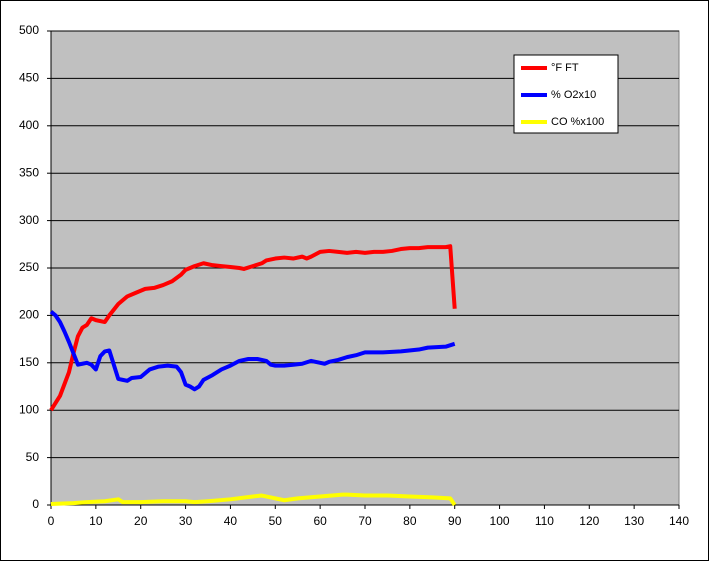  I want to click on x-tick-label: 90, so click(455, 521).